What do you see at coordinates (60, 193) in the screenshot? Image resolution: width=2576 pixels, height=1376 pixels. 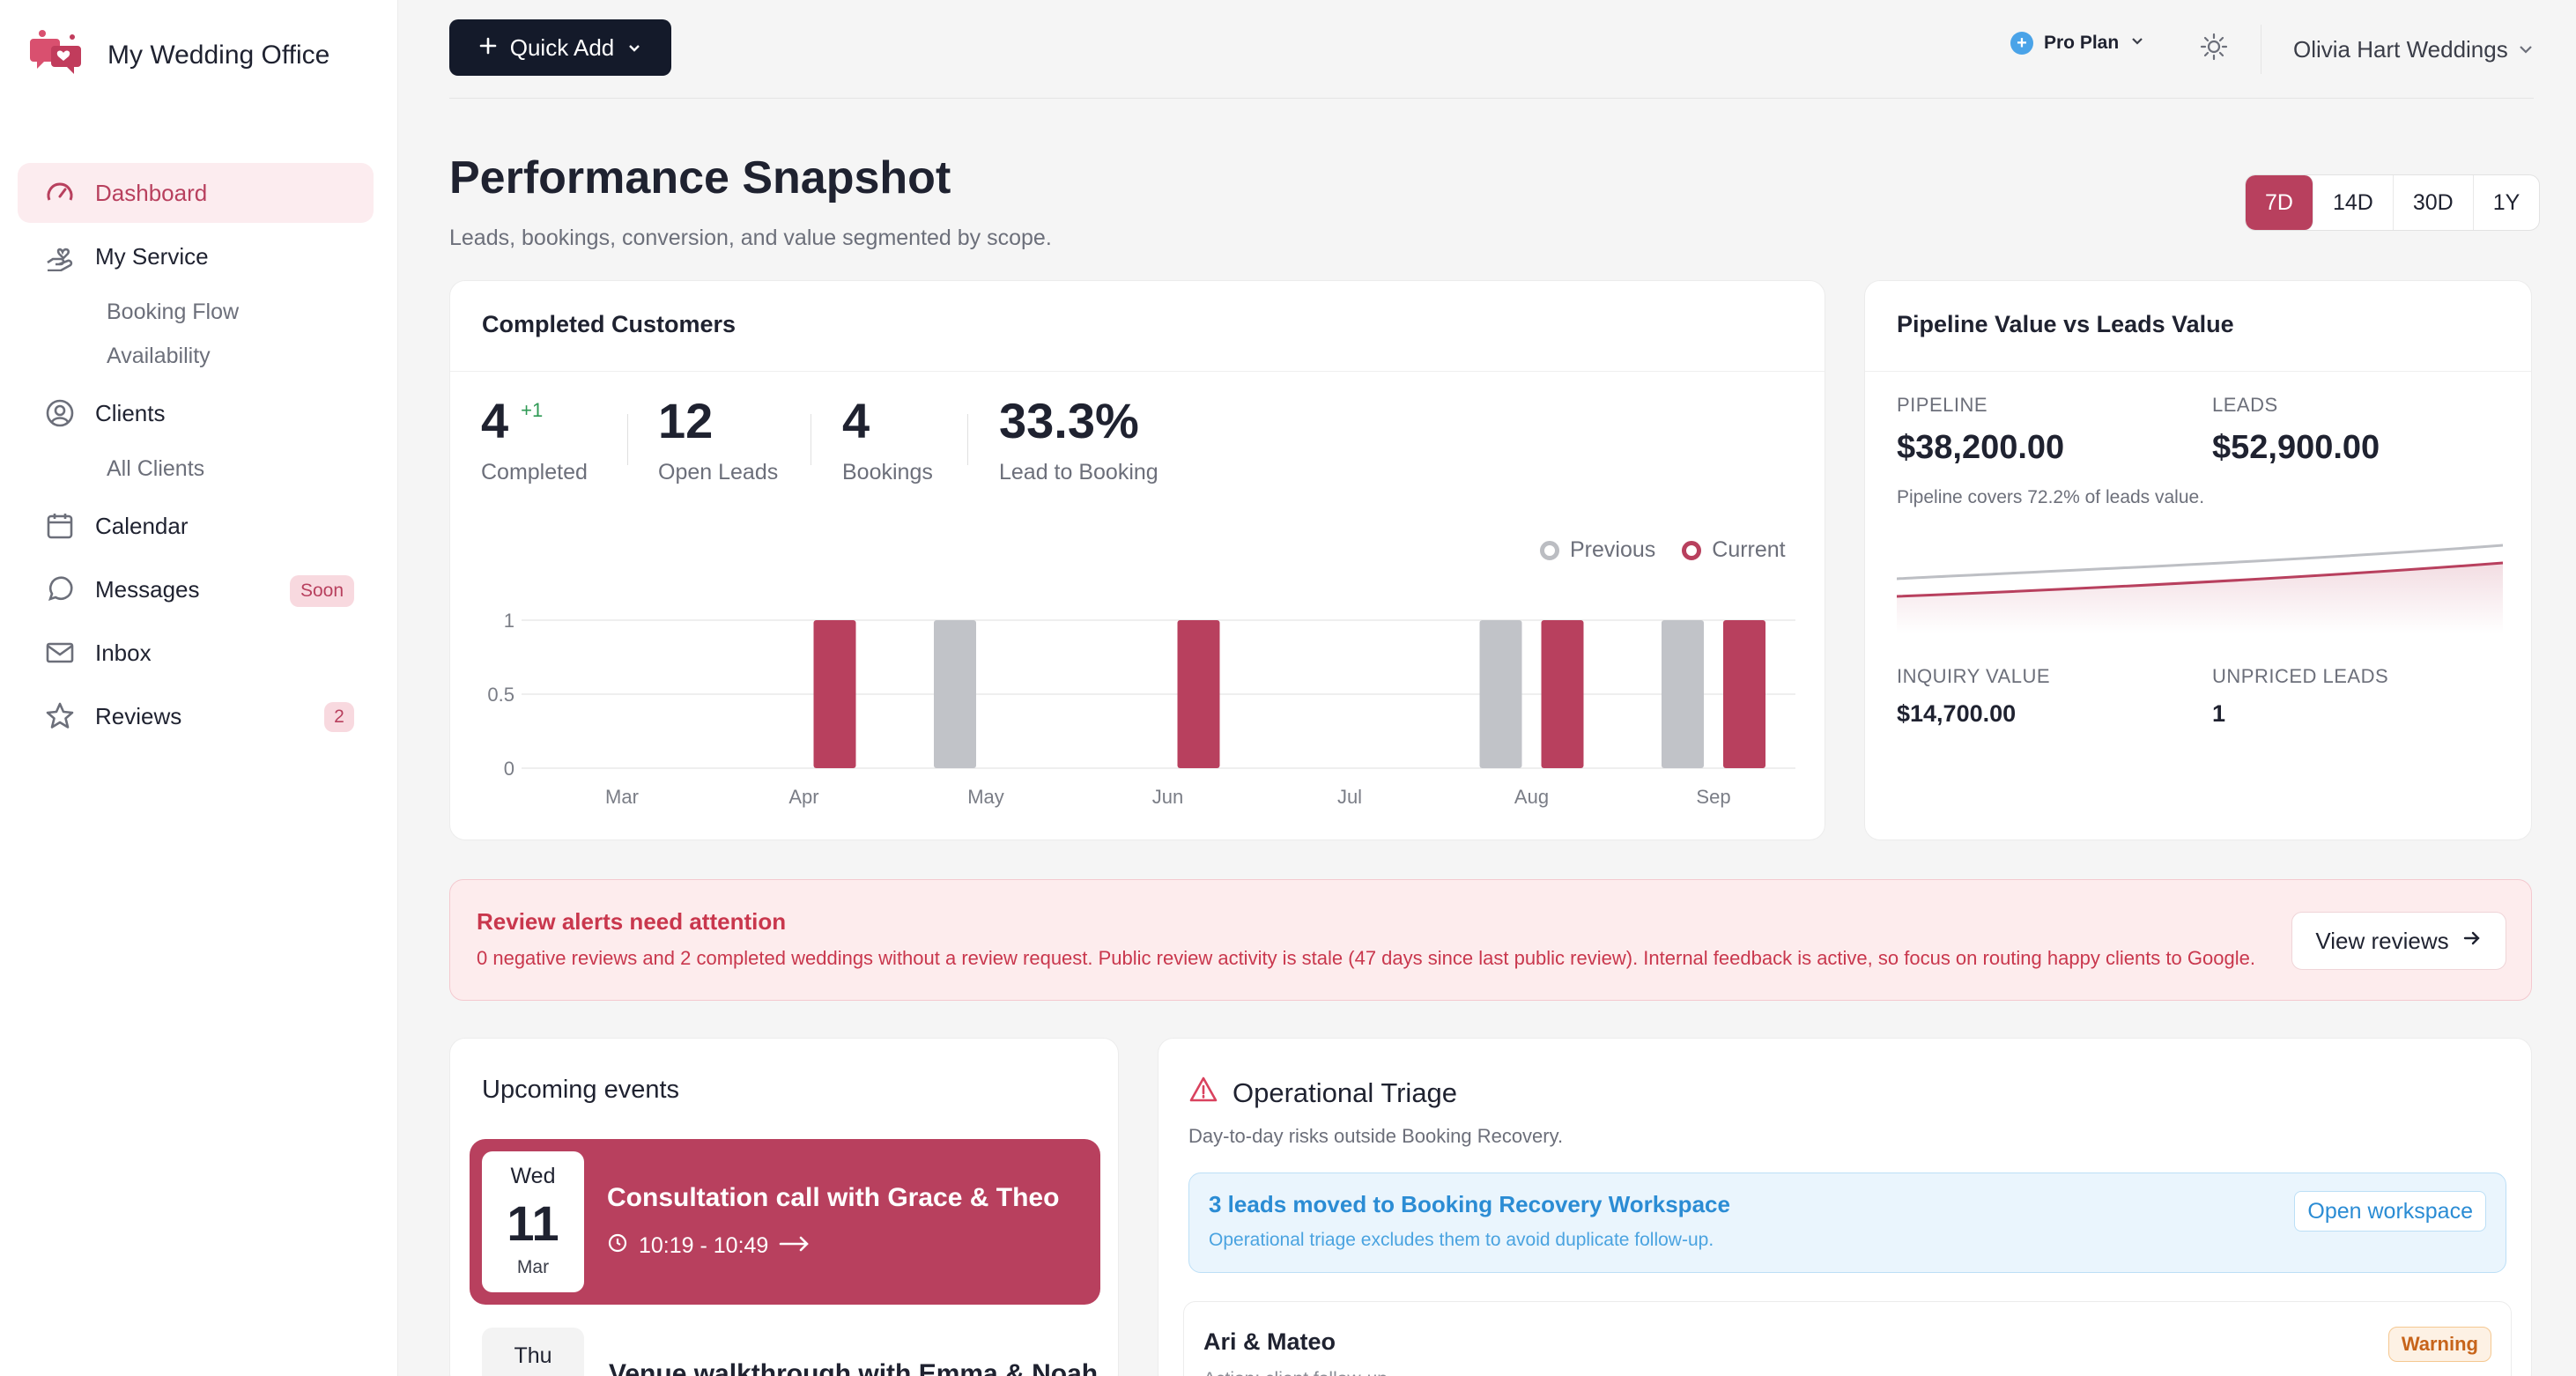 I see `gauge-icon` at bounding box center [60, 193].